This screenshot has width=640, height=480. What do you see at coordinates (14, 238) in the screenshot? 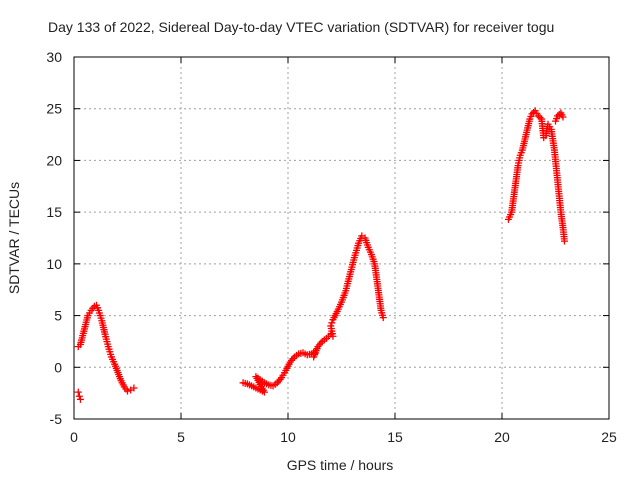
I see `y-axis-label: SDTVAR / TECUs` at bounding box center [14, 238].